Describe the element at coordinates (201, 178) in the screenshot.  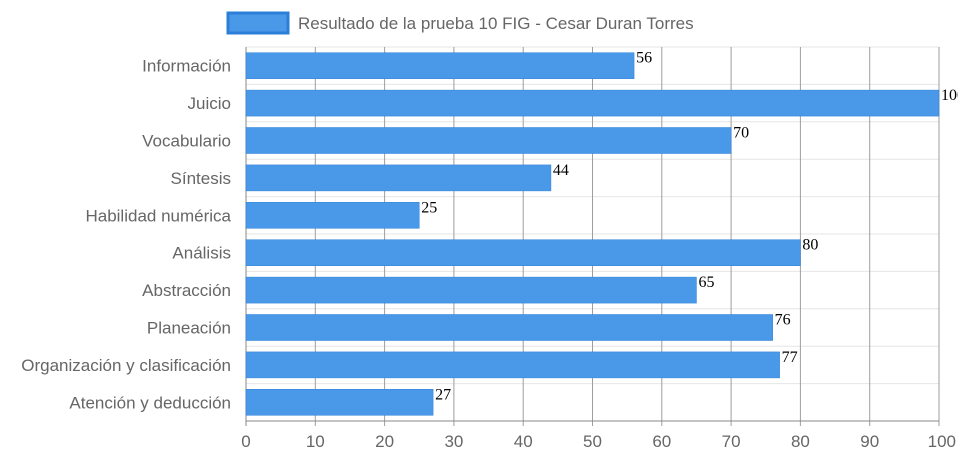
I see `category-label: Síntesis` at that location.